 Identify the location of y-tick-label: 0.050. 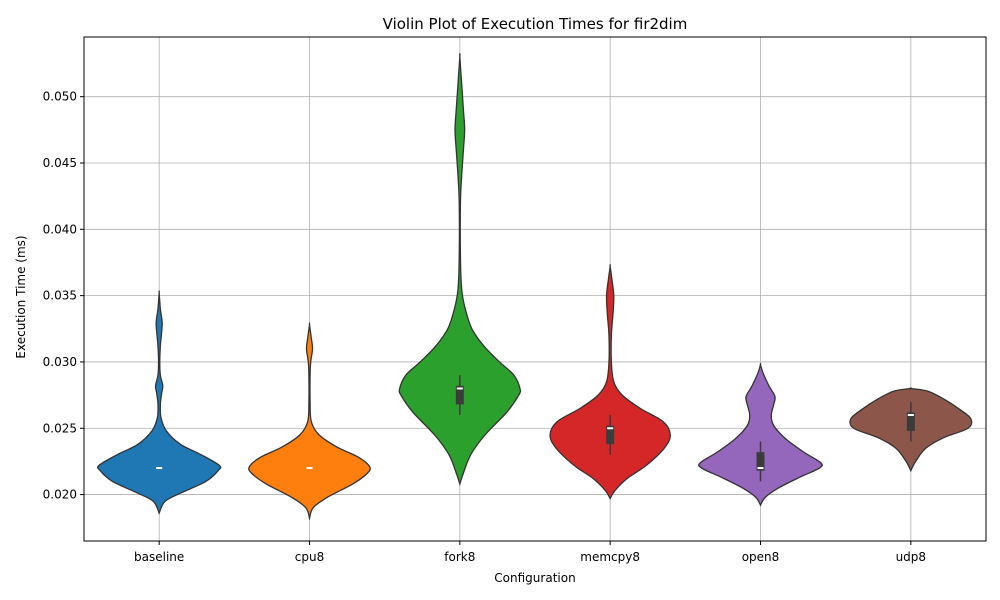
(60, 97).